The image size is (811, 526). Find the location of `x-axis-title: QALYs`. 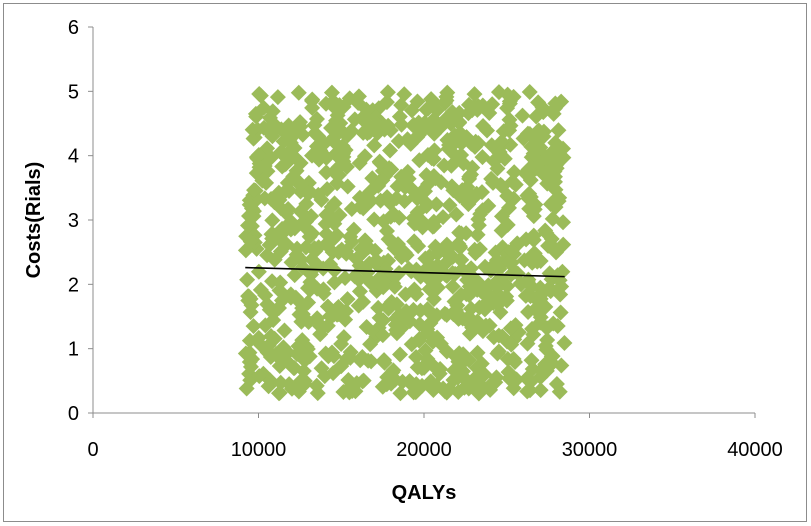

x-axis-title: QALYs is located at coordinates (424, 493).